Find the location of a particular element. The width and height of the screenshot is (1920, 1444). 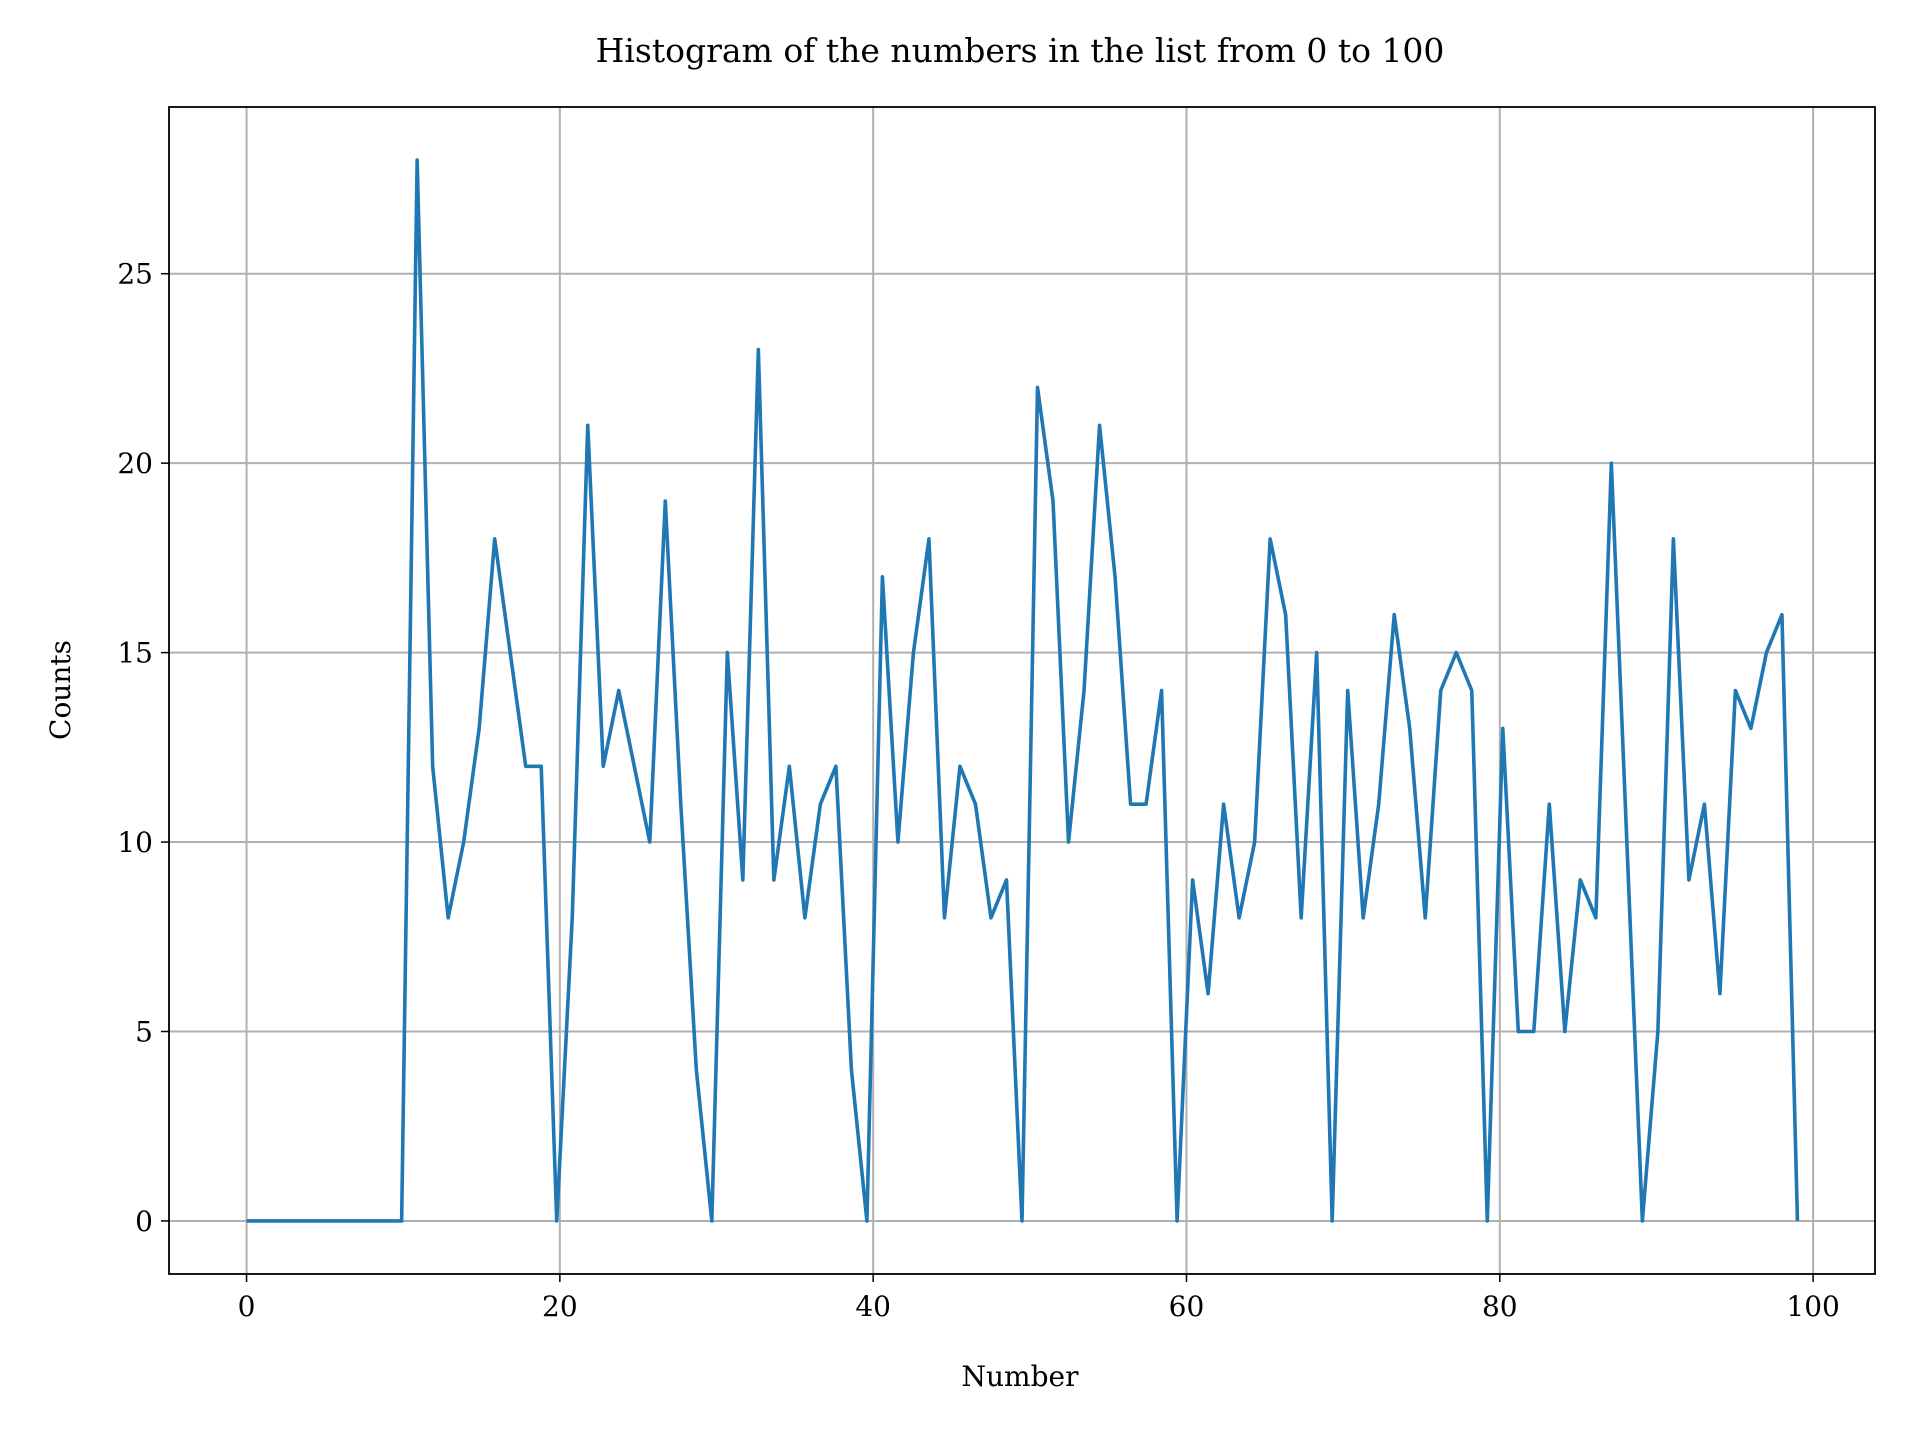

x-tick-label: 20 is located at coordinates (560, 1306).